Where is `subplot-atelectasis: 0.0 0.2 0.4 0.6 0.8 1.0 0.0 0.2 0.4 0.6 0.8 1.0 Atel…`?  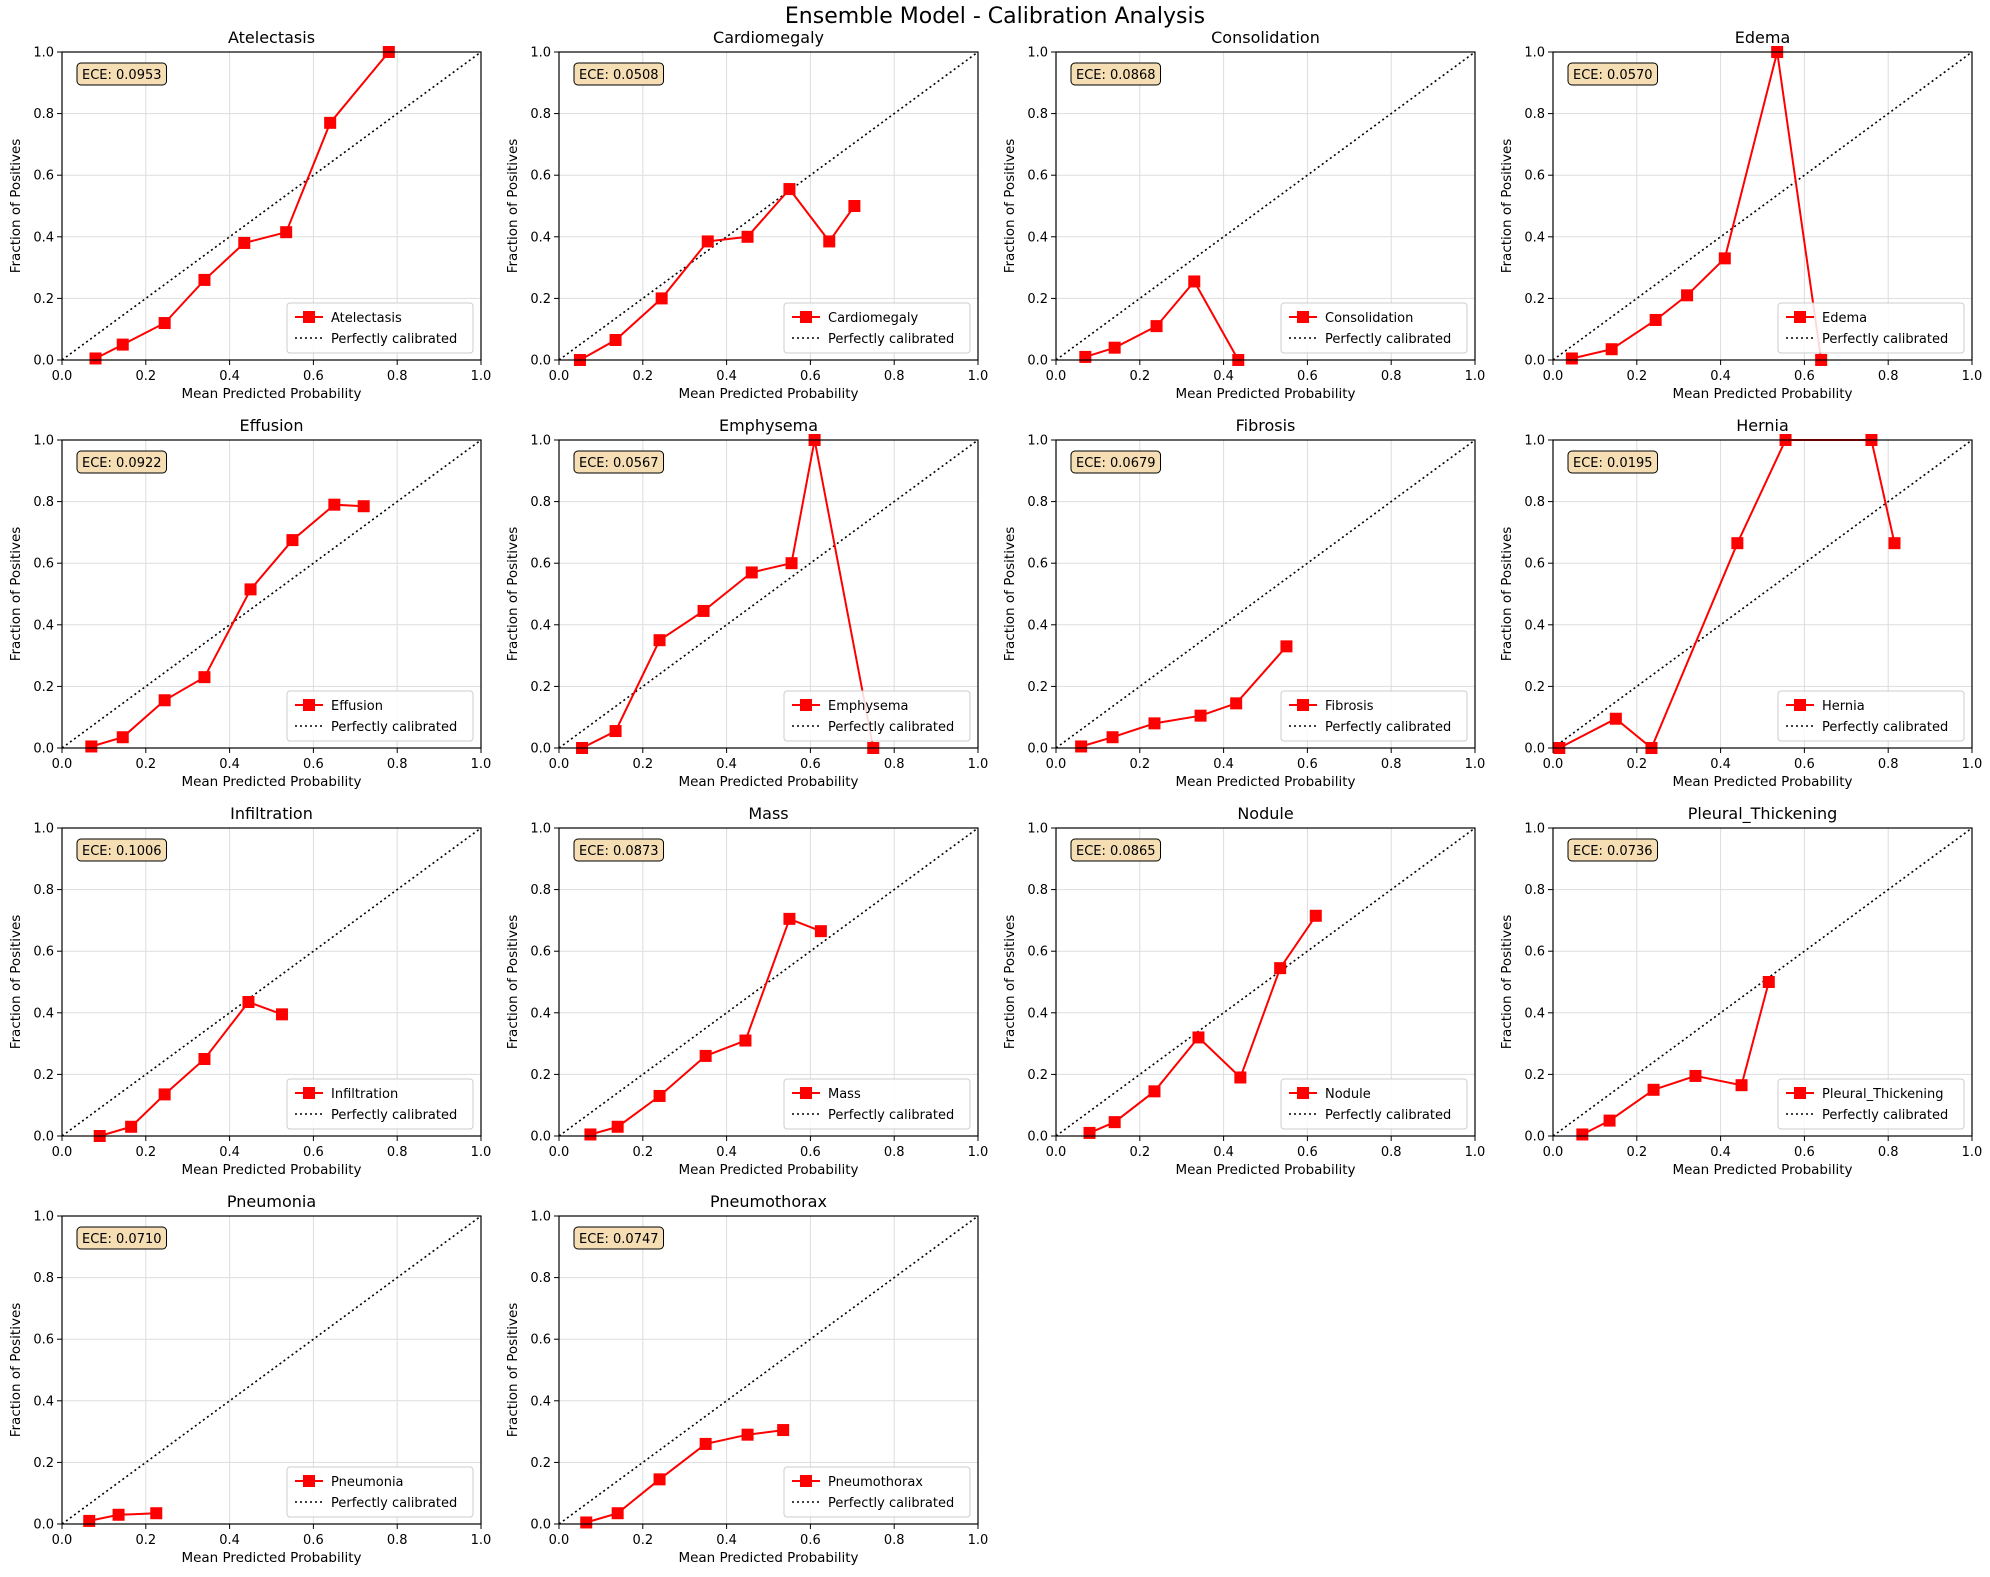 subplot-atelectasis: 0.0 0.2 0.4 0.6 0.8 1.0 0.0 0.2 0.4 0.6 0.8 1.0 Atel… is located at coordinates (249, 215).